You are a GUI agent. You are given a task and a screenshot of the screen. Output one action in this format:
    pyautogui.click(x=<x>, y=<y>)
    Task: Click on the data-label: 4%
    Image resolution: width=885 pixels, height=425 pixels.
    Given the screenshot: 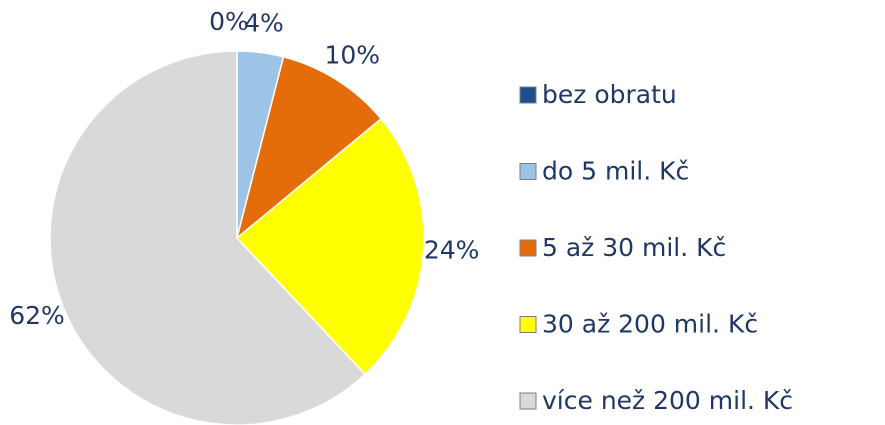 What is the action you would take?
    pyautogui.click(x=264, y=23)
    